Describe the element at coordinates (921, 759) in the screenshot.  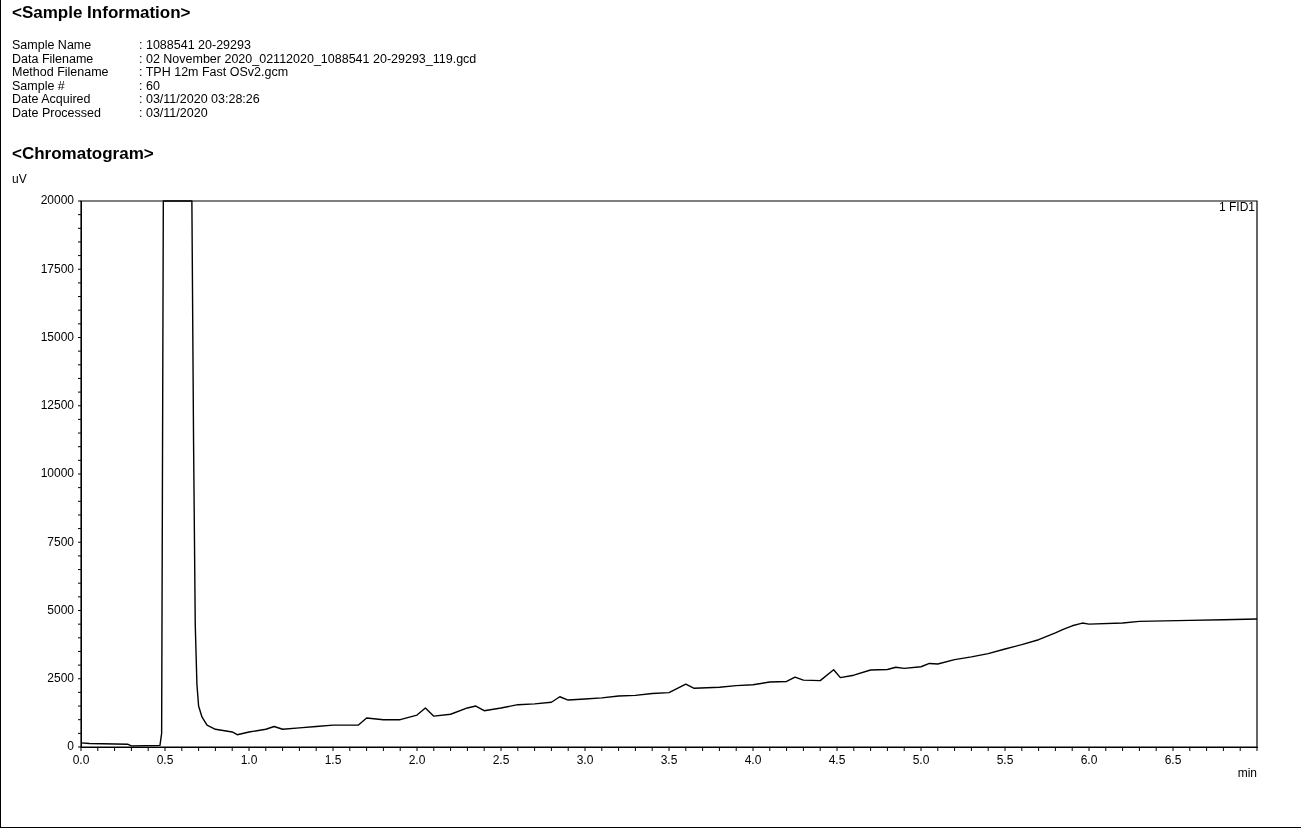
I see `x-tick-label: 5.0` at that location.